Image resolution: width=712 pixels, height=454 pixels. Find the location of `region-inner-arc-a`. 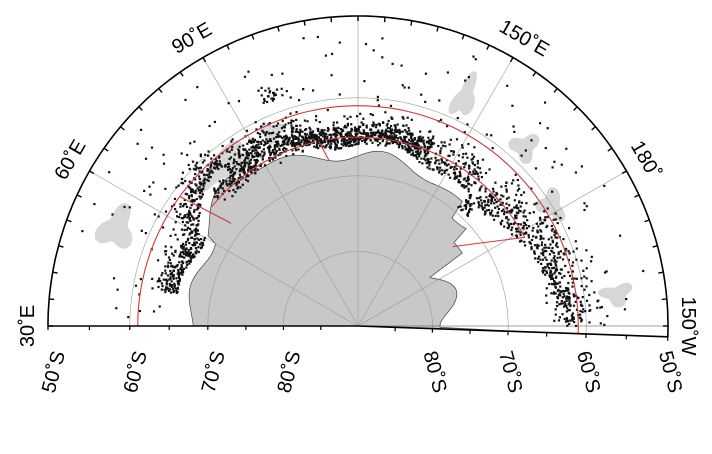

region-inner-arc-a is located at coordinates (263, 174).